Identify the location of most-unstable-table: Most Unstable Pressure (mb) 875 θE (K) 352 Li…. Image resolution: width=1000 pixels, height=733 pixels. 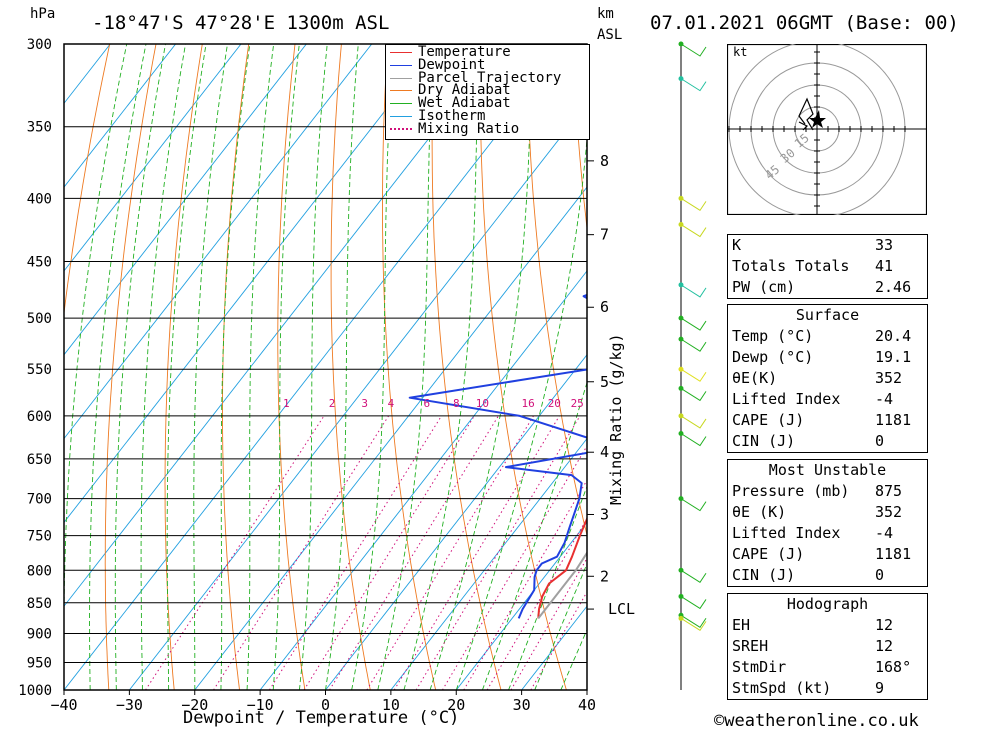
(827, 523).